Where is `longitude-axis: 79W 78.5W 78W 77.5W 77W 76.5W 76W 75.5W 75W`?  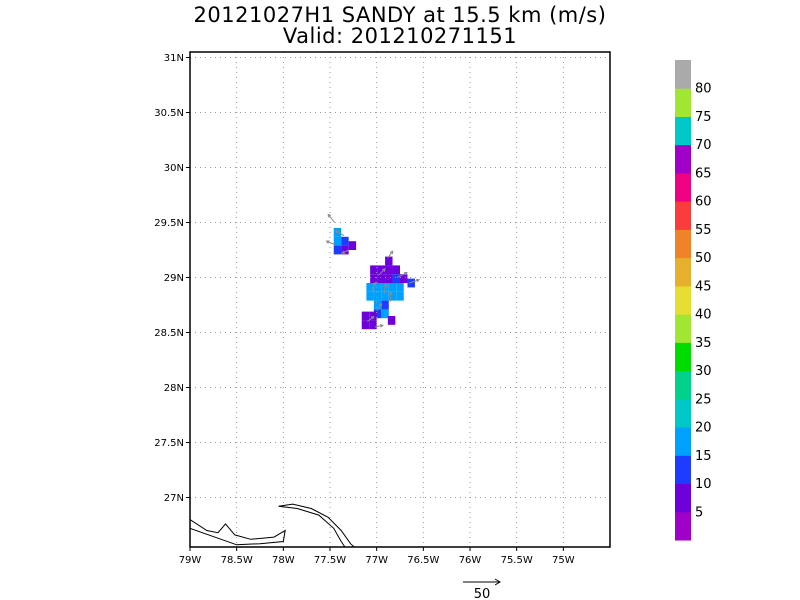 longitude-axis: 79W 78.5W 78W 77.5W 77W 76.5W 76W 75.5W 75W is located at coordinates (377, 556).